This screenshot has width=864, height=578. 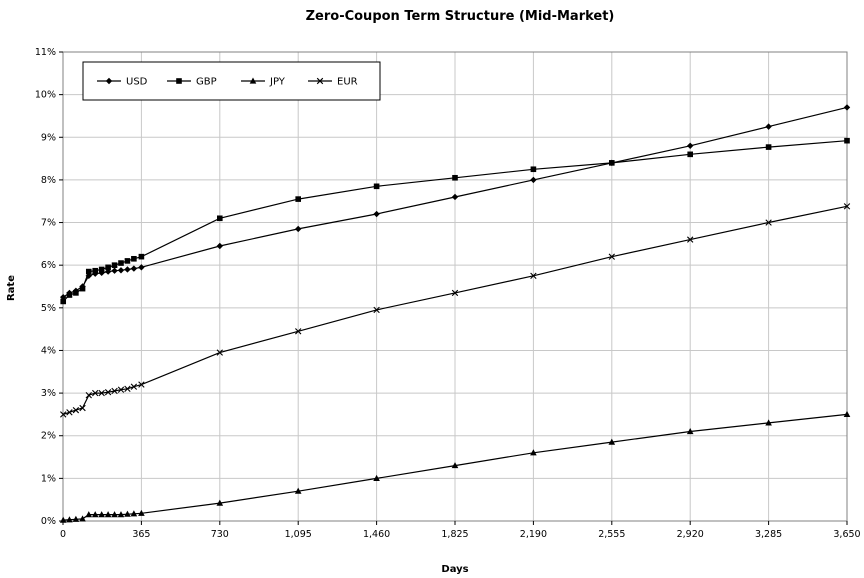 I want to click on x-tick-label: 365, so click(x=141, y=534).